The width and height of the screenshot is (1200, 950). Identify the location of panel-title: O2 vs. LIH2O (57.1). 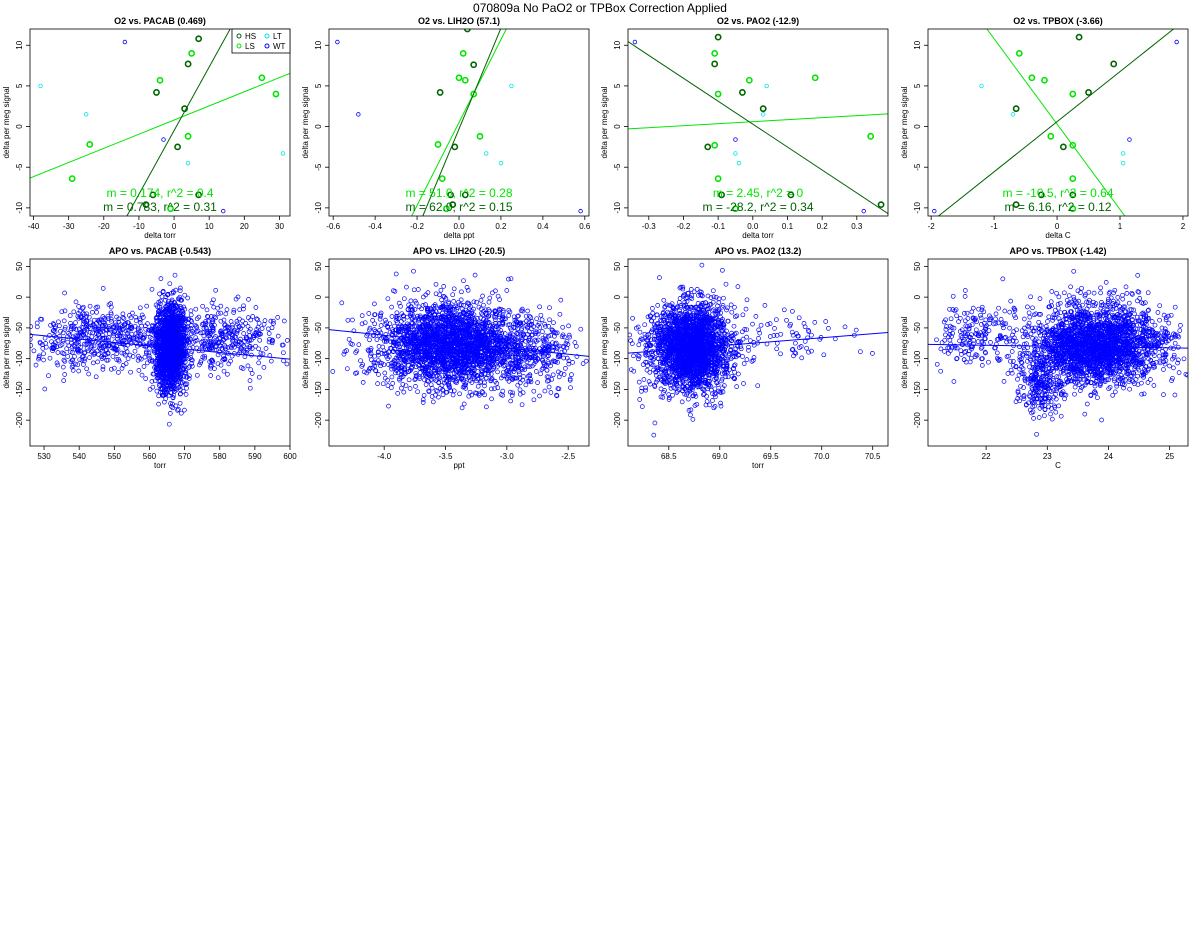
(459, 21).